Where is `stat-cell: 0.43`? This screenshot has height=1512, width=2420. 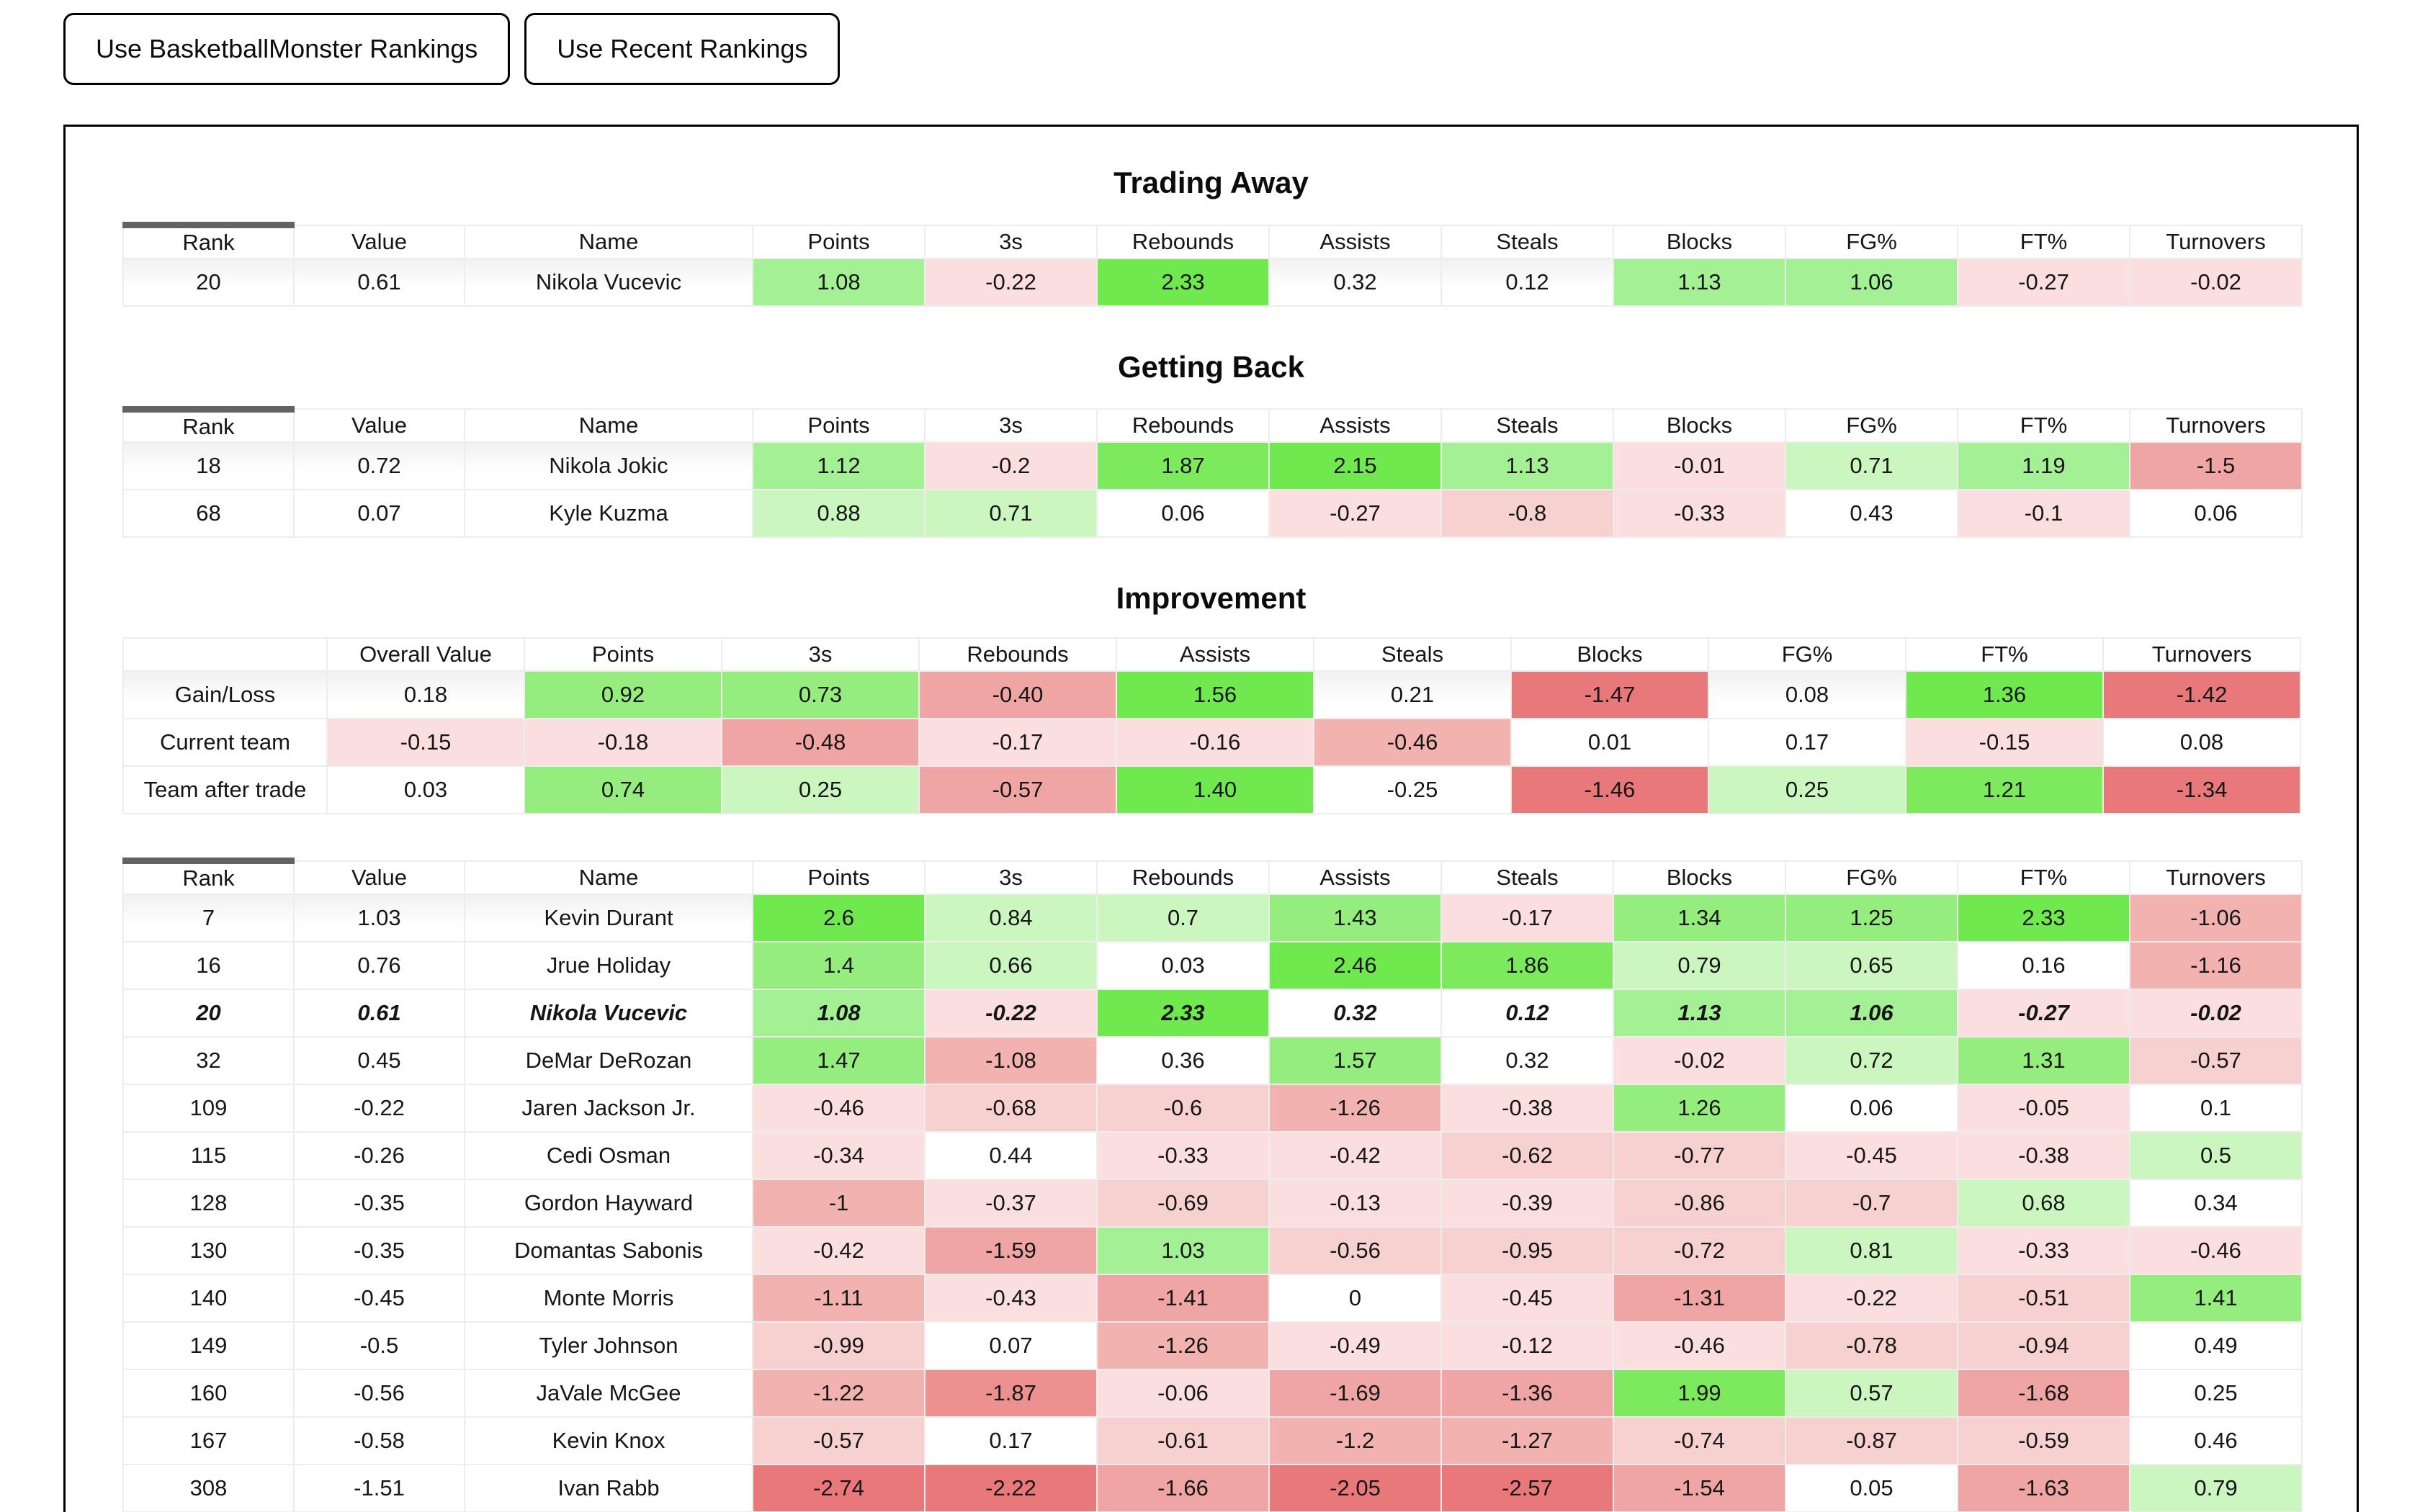
stat-cell: 0.43 is located at coordinates (1871, 513).